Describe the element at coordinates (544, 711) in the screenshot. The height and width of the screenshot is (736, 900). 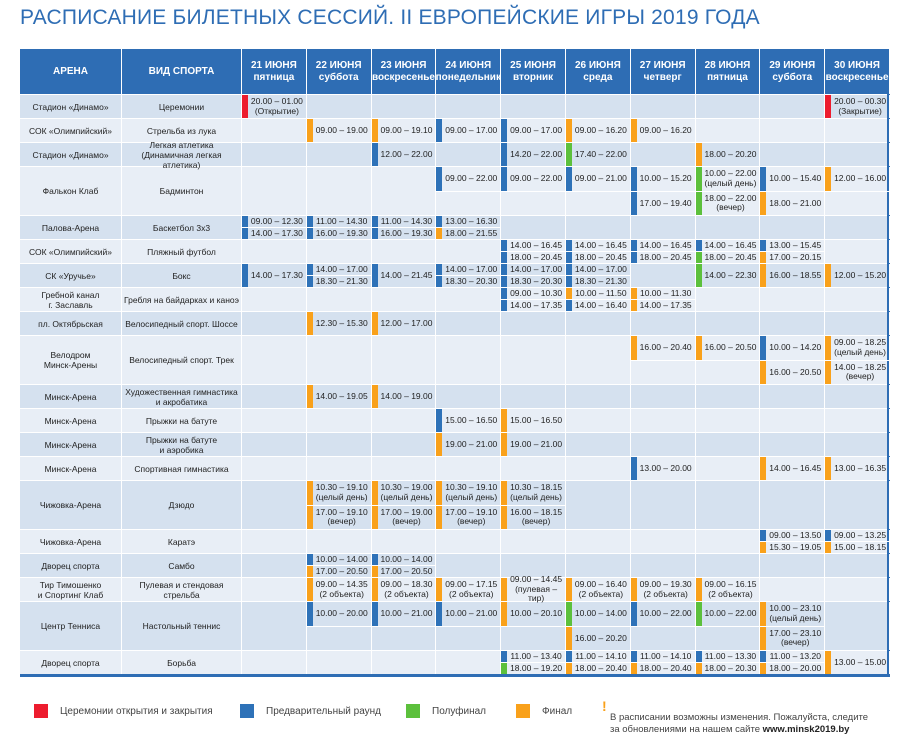
I see `legend-item: Финал` at that location.